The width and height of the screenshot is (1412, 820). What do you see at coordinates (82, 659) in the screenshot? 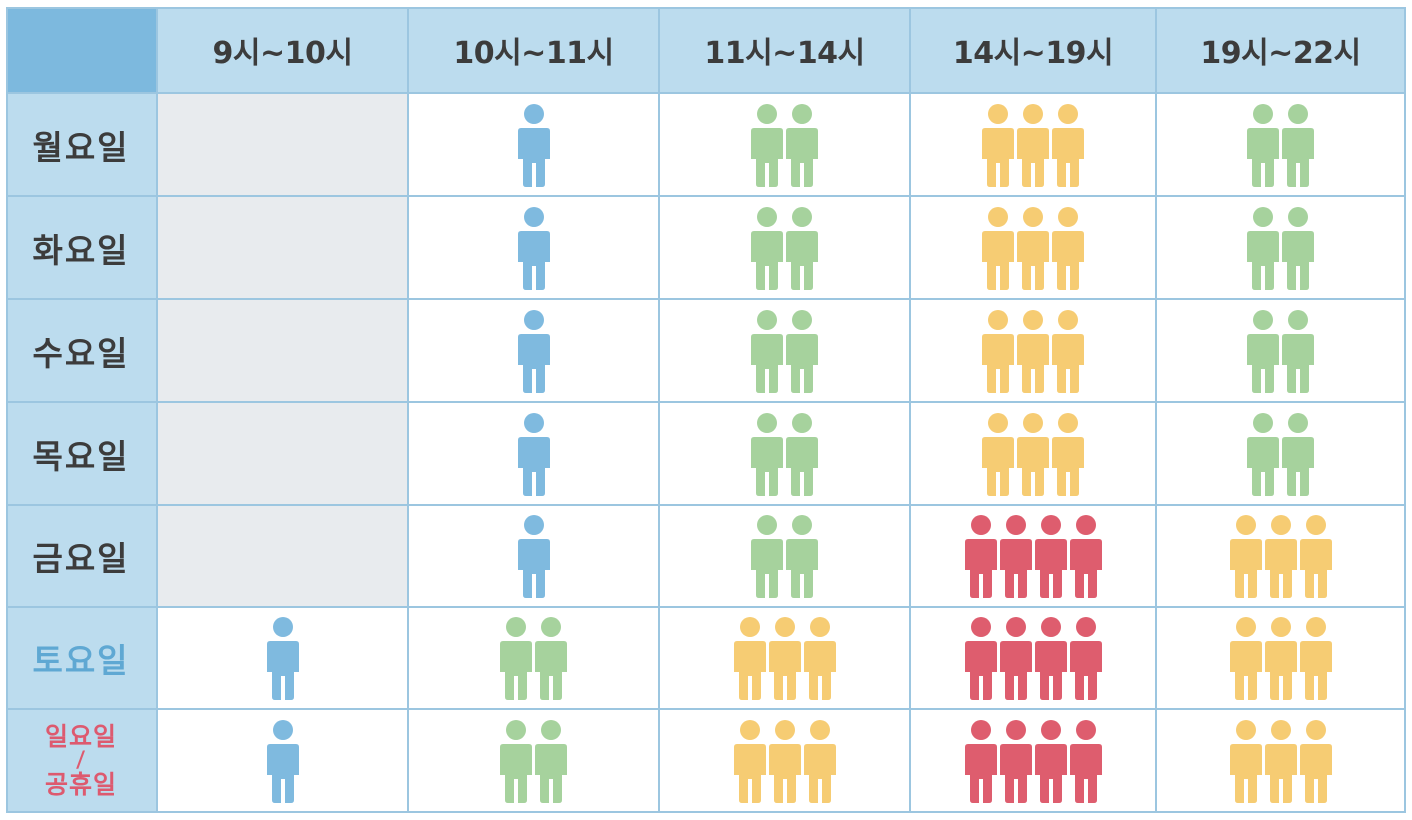
I see `row-header-day: 토요일` at bounding box center [82, 659].